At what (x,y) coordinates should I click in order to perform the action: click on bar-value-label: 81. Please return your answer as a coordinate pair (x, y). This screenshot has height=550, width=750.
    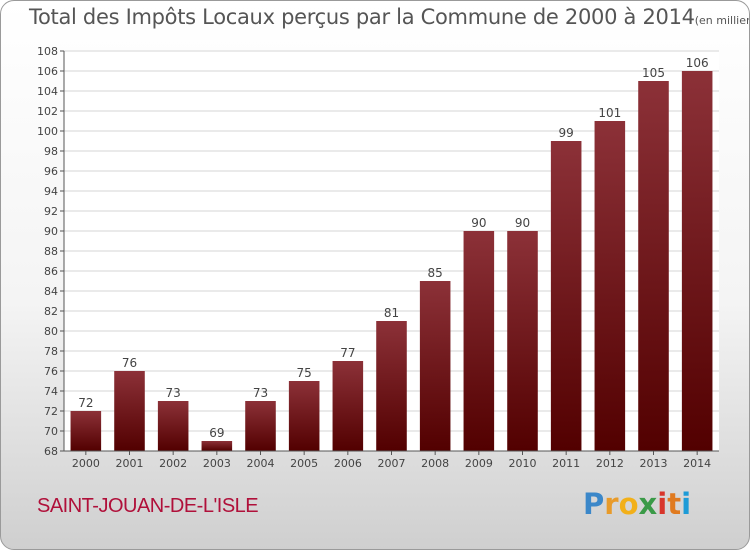
    Looking at the image, I should click on (391, 313).